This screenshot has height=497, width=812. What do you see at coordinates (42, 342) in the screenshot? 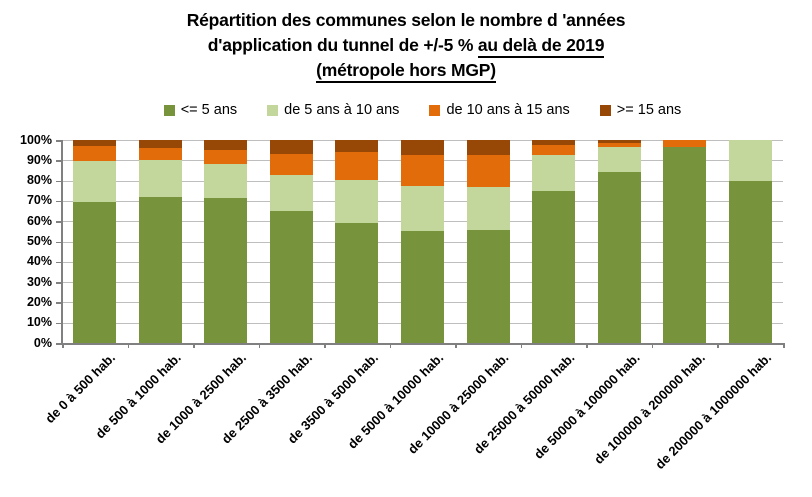
I see `y-axis-label: 0%` at bounding box center [42, 342].